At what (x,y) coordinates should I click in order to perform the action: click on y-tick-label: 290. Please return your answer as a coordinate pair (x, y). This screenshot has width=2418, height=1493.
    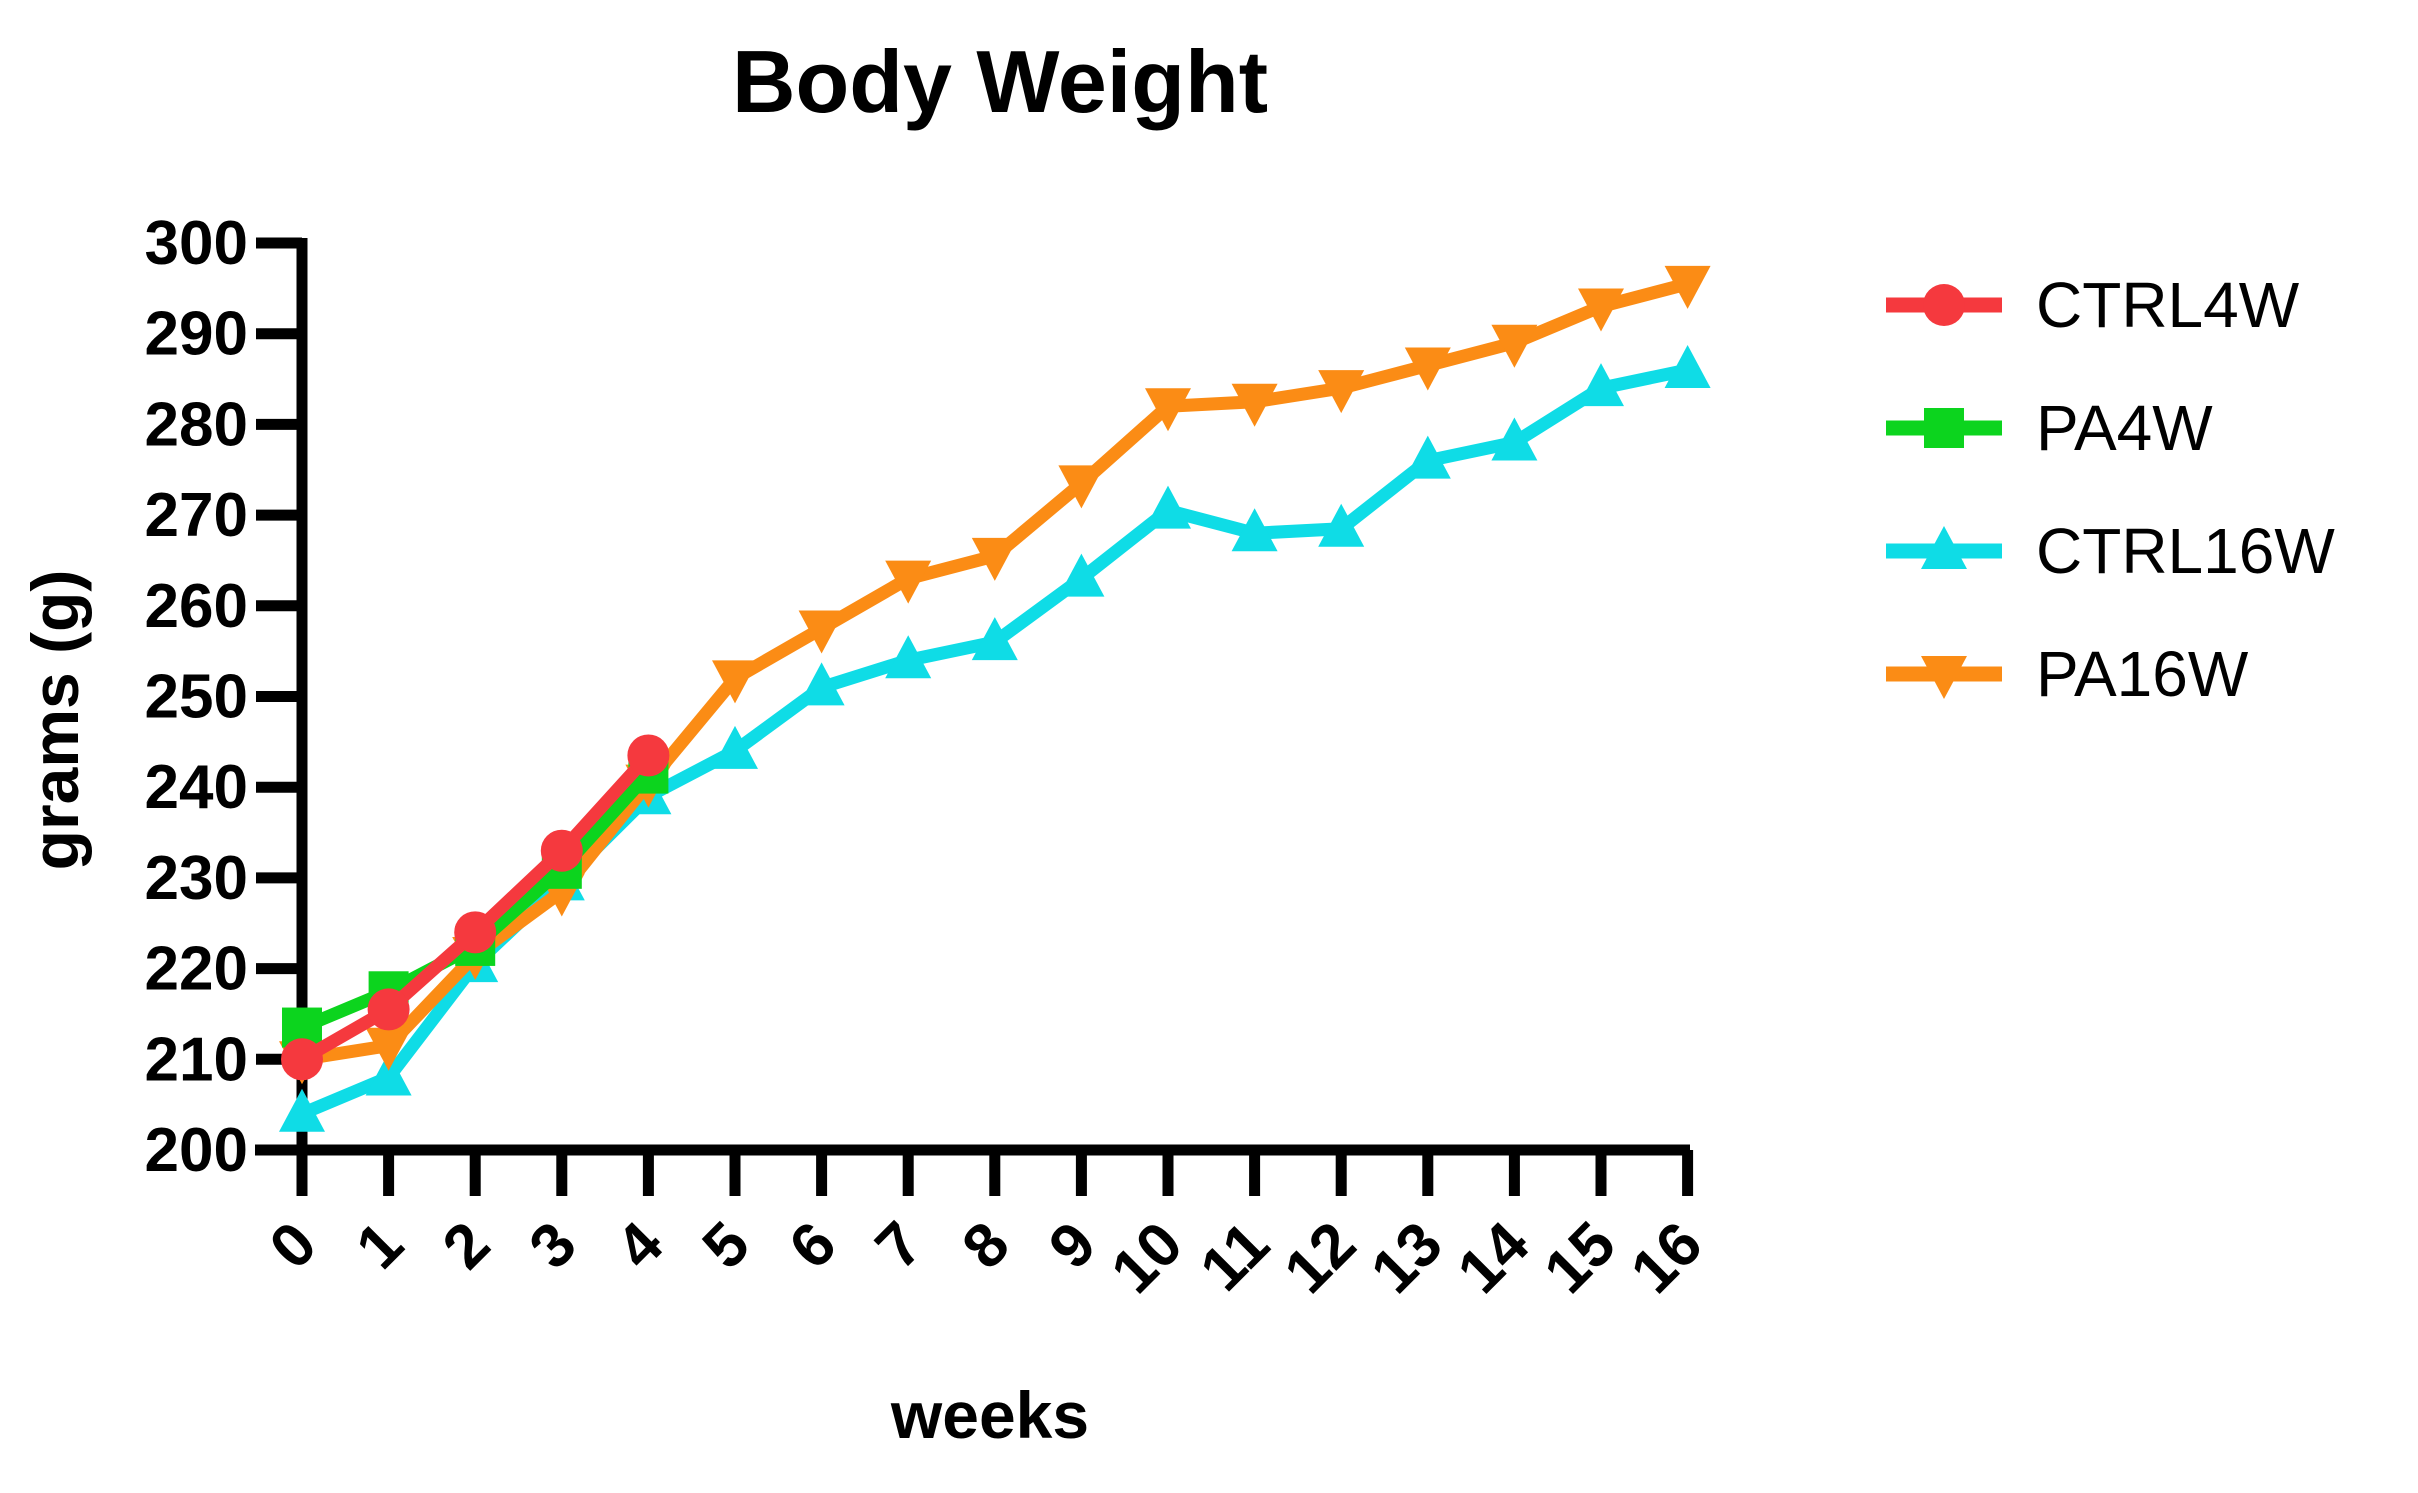
    Looking at the image, I should click on (196, 334).